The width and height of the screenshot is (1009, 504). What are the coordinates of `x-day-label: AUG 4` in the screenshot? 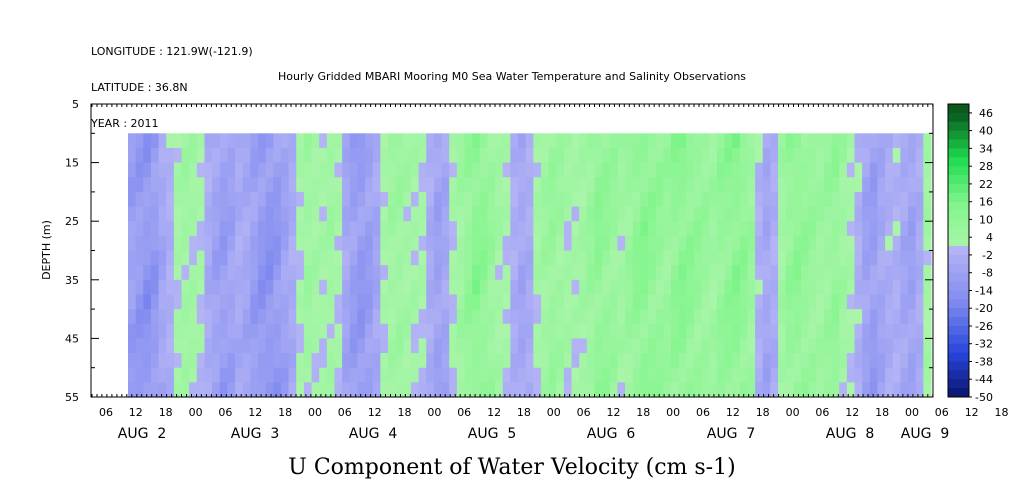 It's located at (373, 434).